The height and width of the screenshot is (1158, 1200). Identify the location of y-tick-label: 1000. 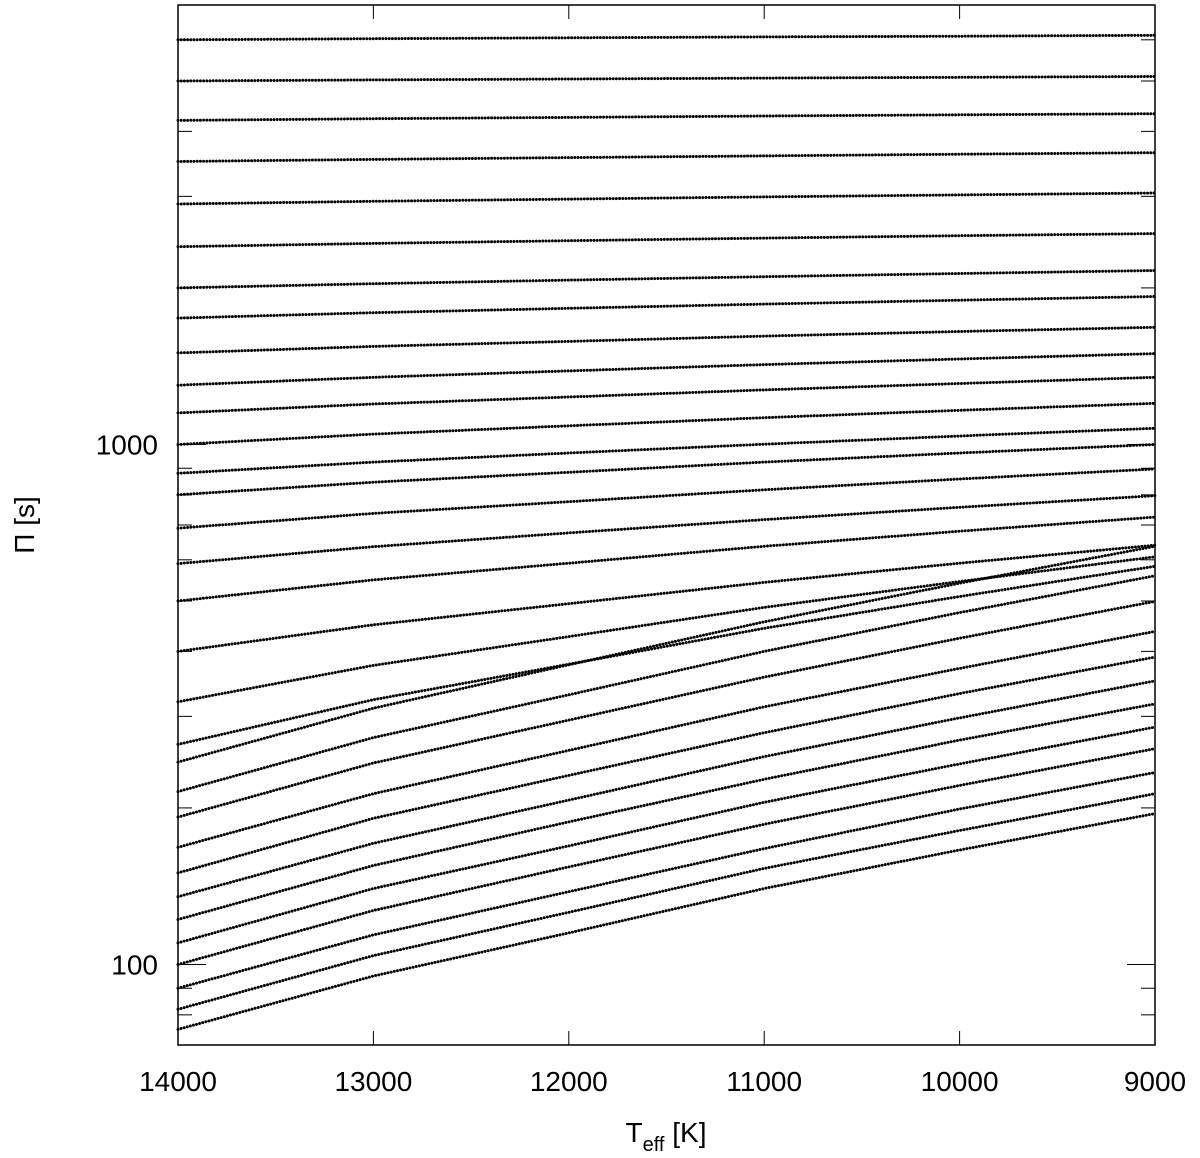
(127, 444).